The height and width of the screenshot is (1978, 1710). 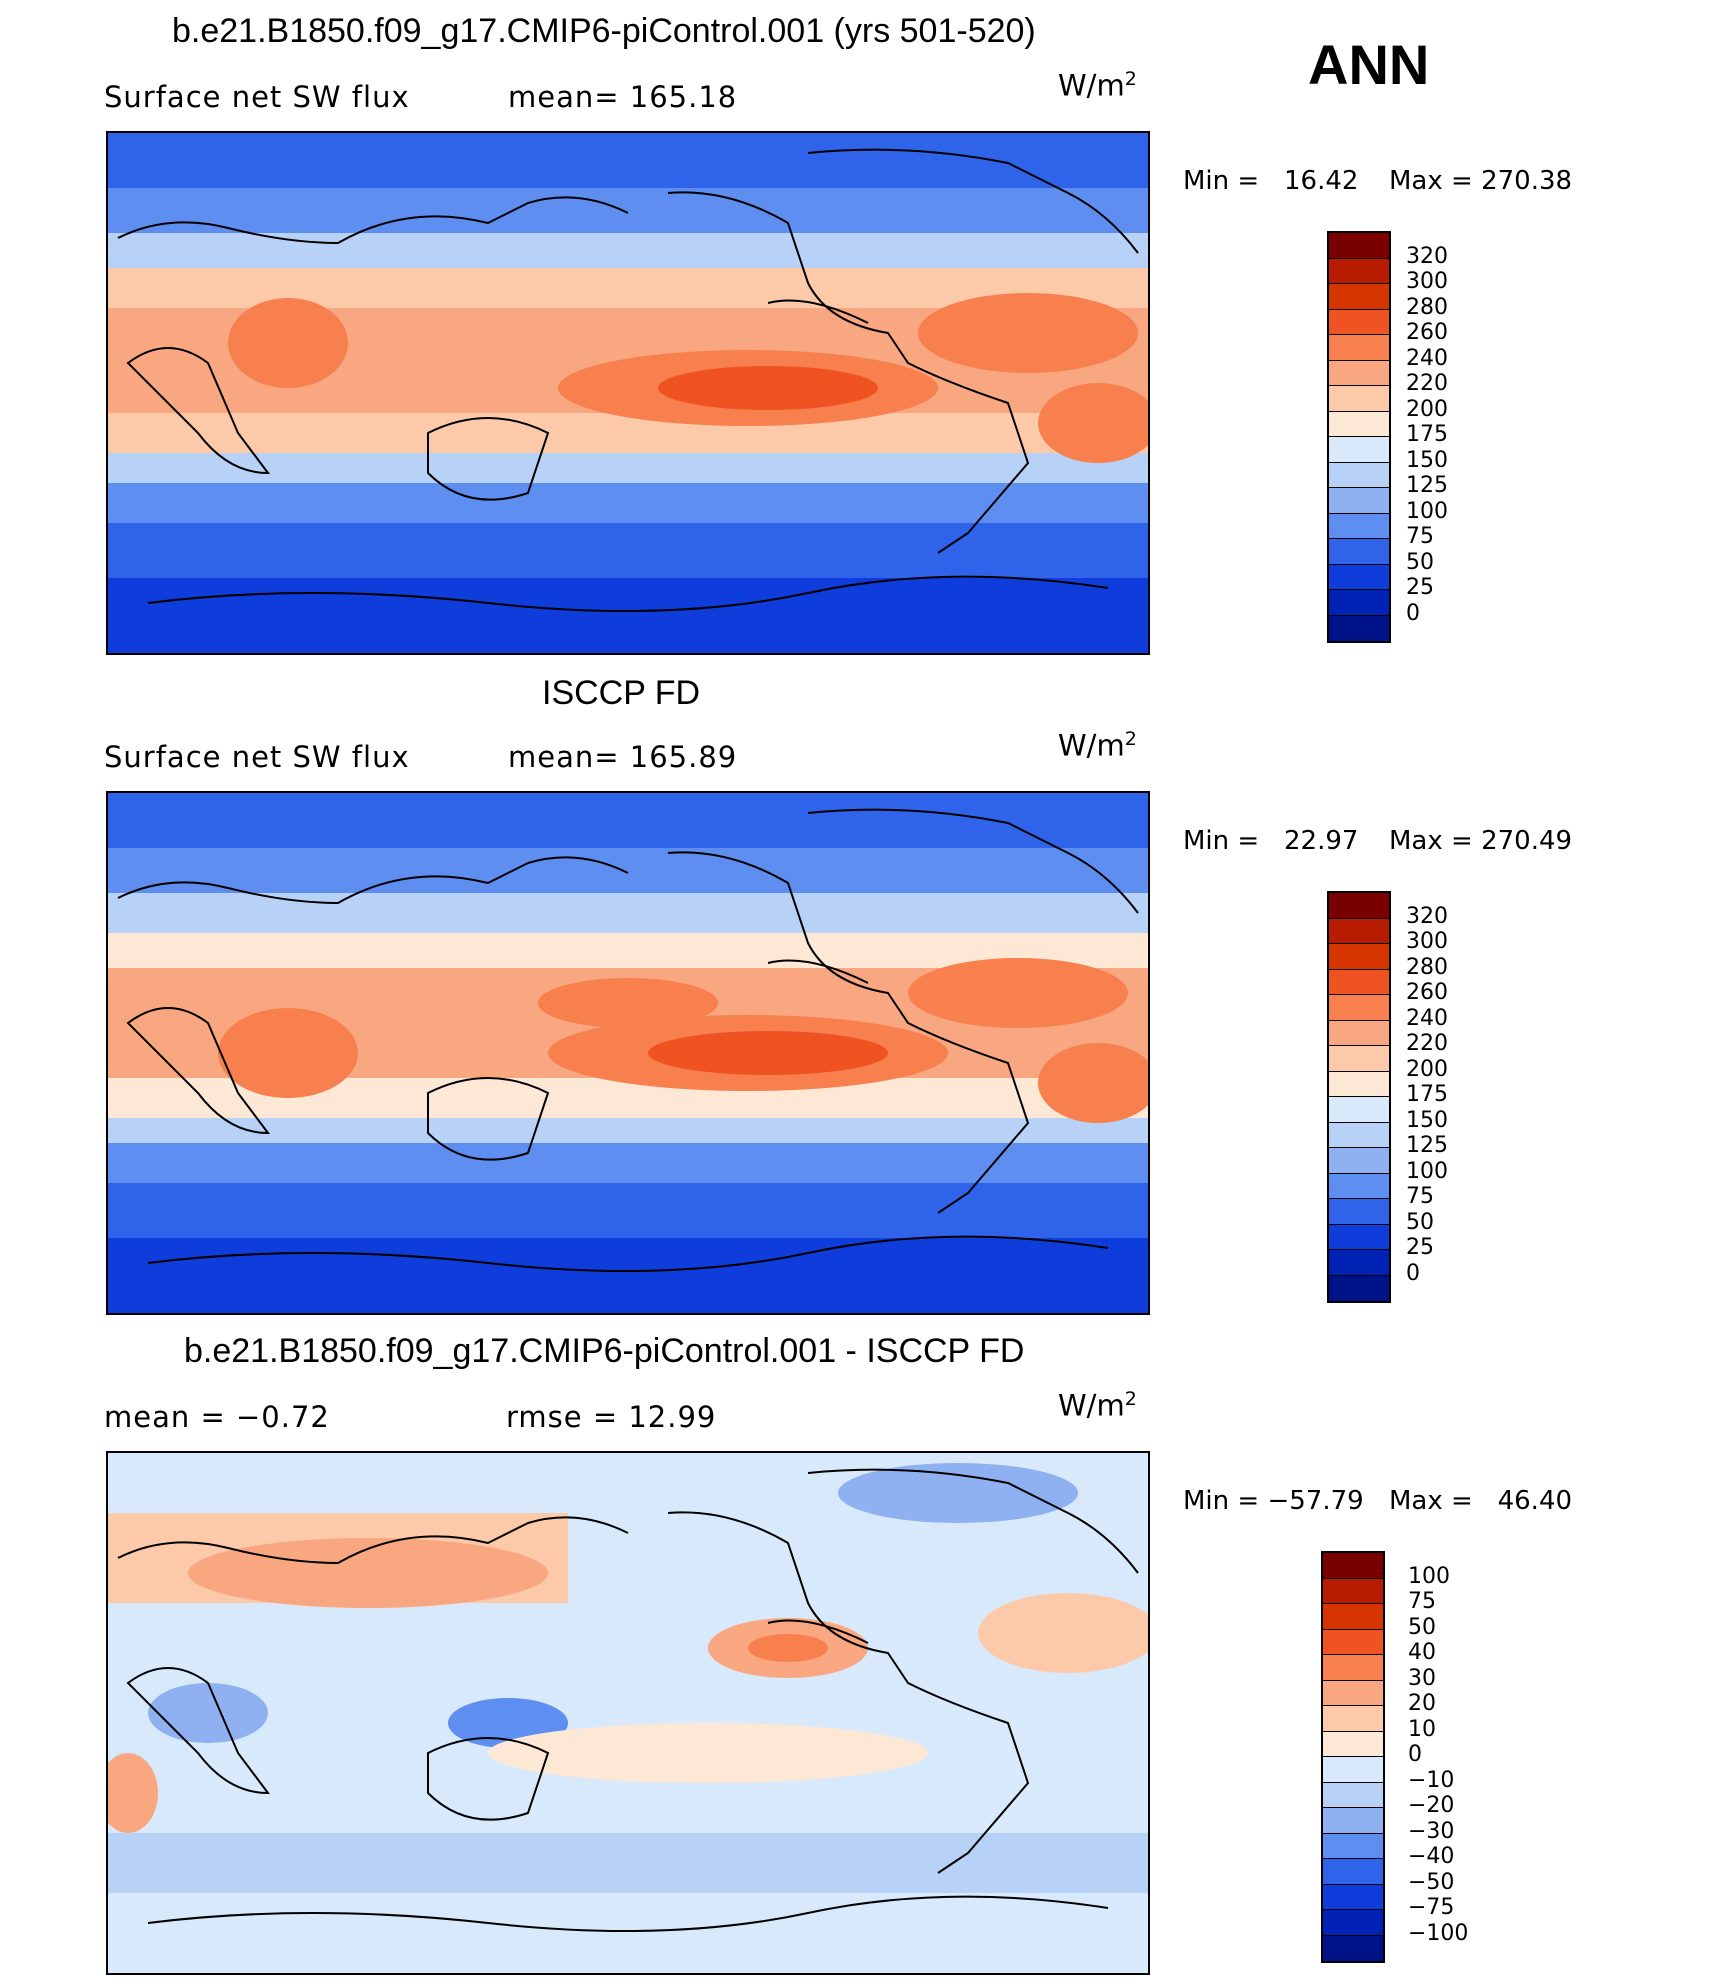 I want to click on colorbar-tick-label: −75, so click(x=1431, y=1907).